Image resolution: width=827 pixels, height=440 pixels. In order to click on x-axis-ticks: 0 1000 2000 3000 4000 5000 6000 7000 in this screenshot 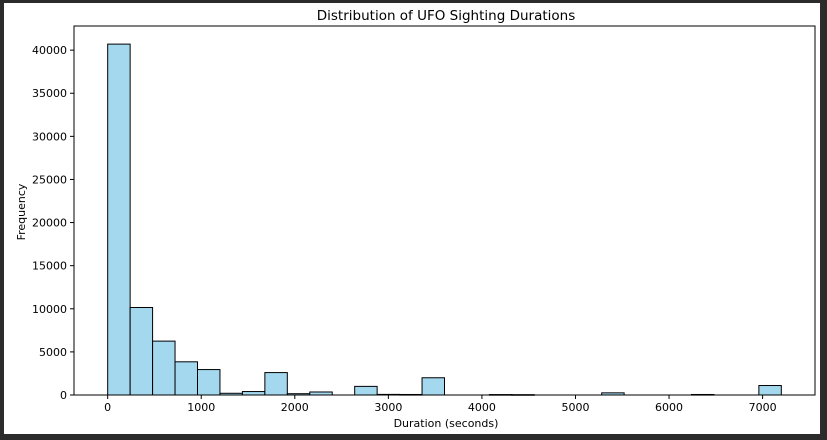, I will do `click(440, 404)`.